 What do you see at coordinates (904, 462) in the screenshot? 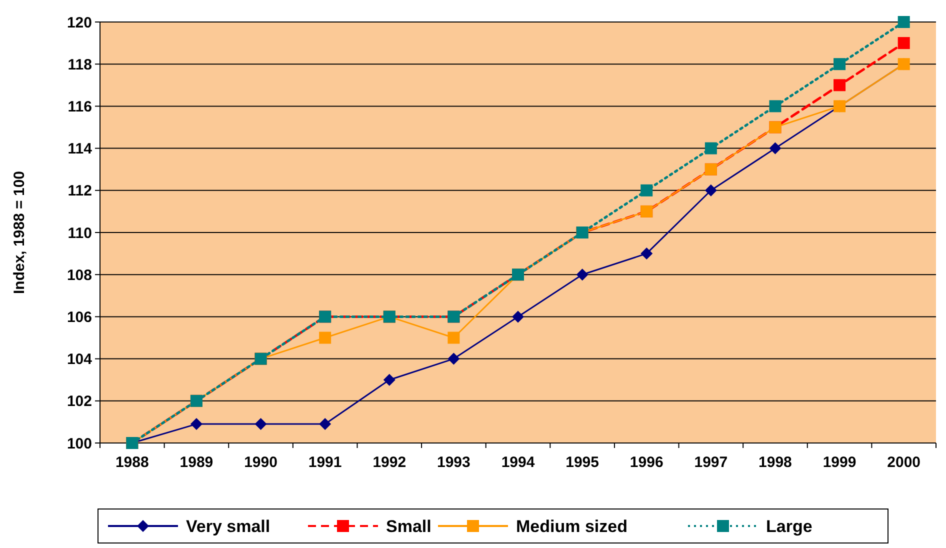
I see `x-tick-label: 2000` at bounding box center [904, 462].